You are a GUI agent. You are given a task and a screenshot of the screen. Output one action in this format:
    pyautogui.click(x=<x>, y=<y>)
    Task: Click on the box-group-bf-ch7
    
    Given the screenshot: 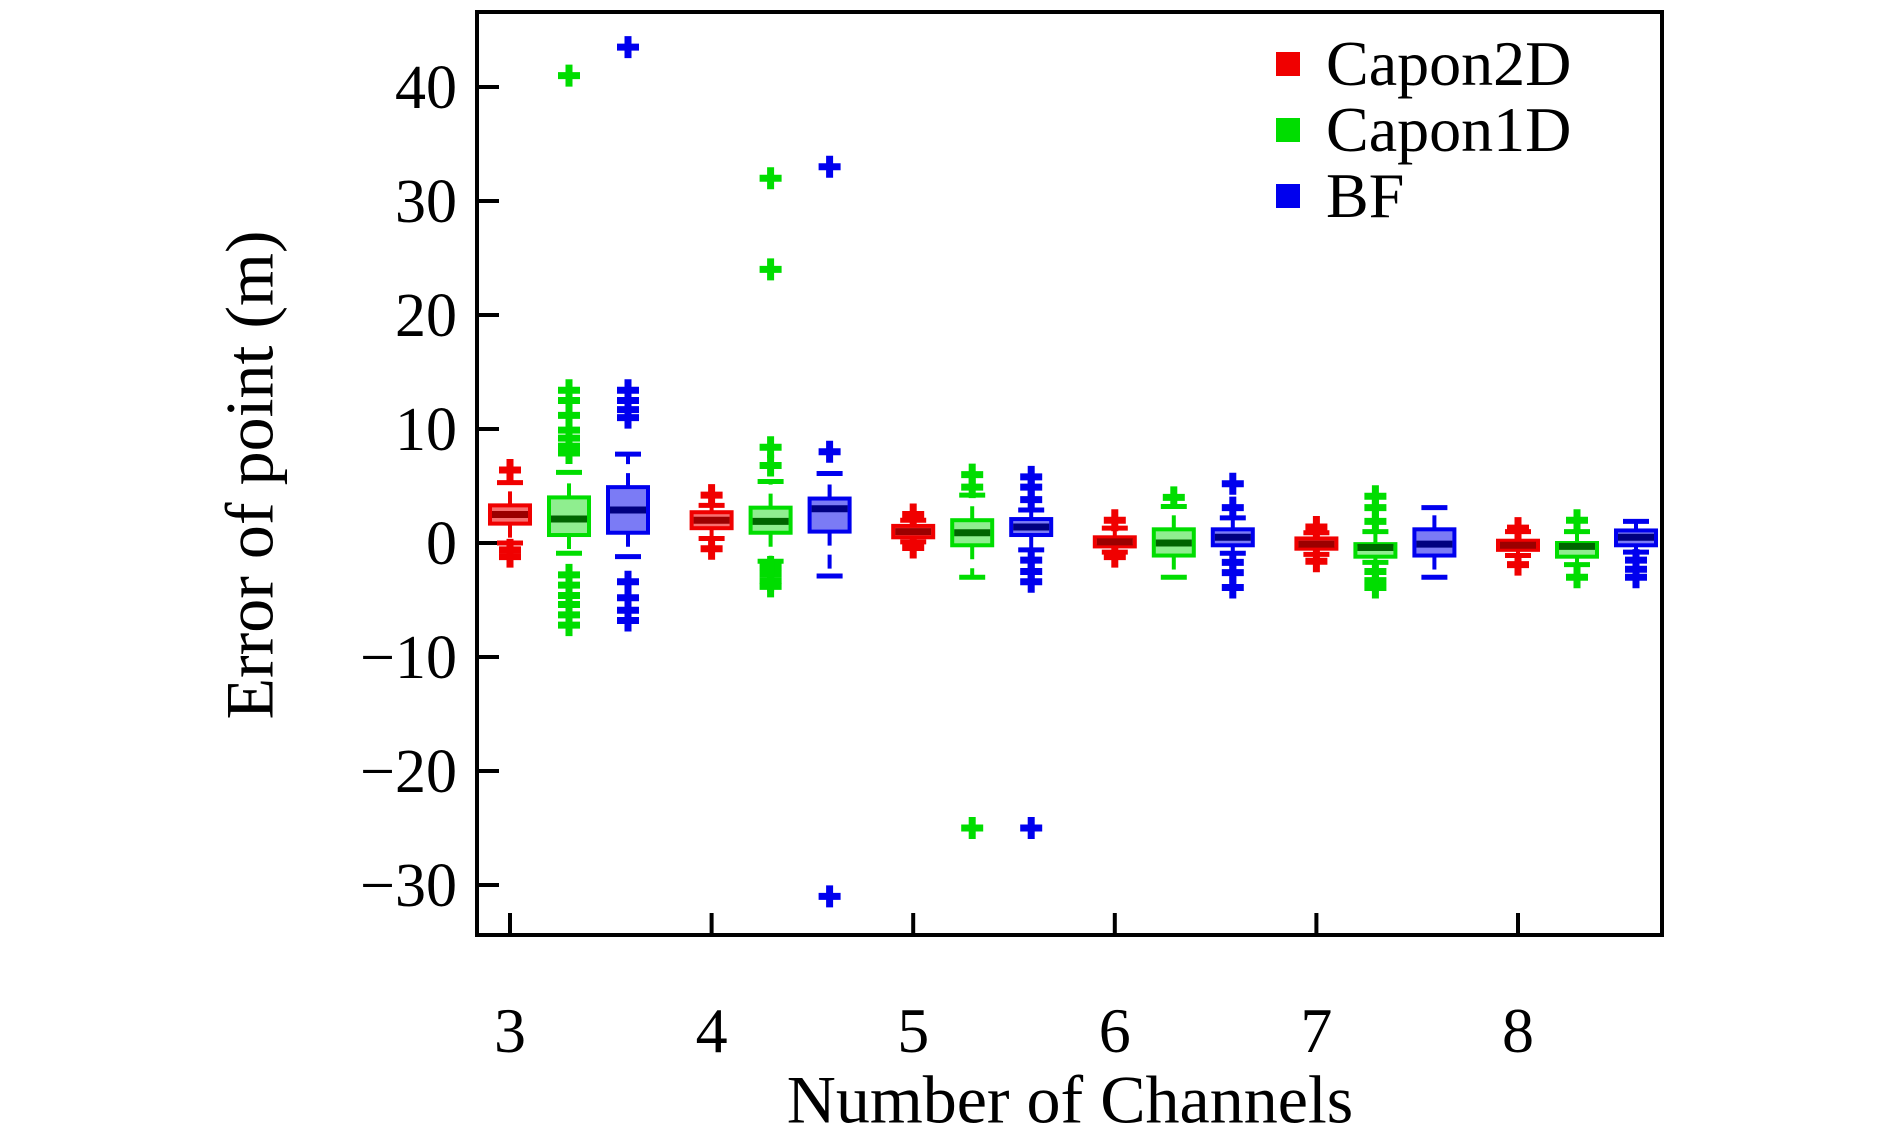 What is the action you would take?
    pyautogui.click(x=1434, y=542)
    